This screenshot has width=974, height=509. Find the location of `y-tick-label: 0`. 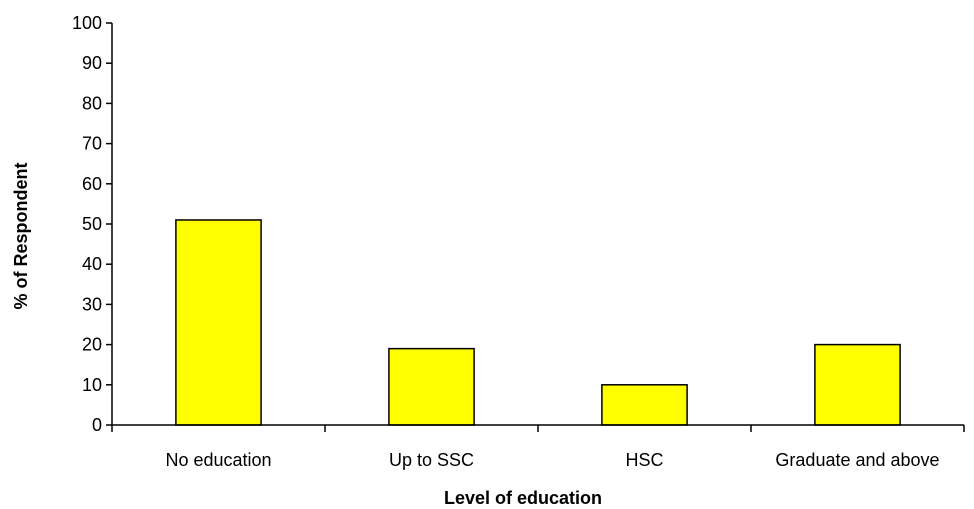

y-tick-label: 0 is located at coordinates (97, 425).